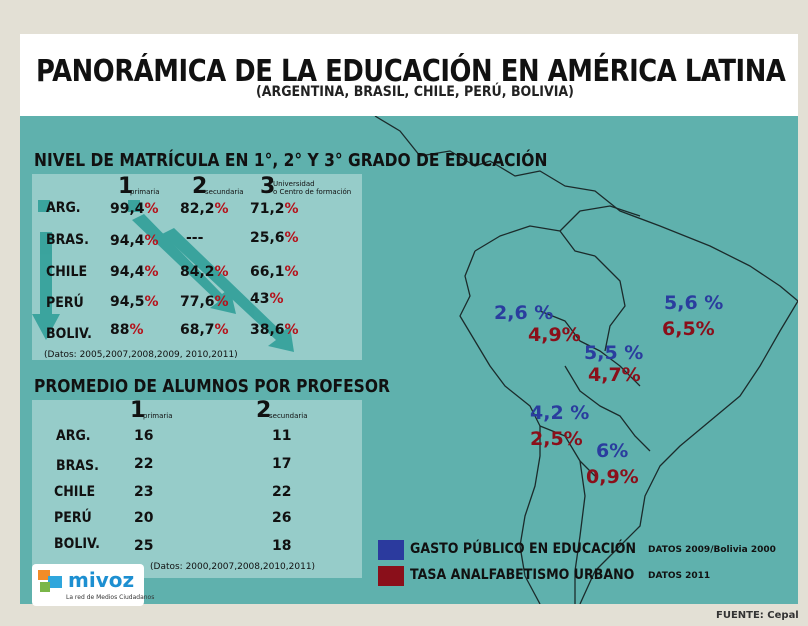 The height and width of the screenshot is (626, 808). I want to click on ratio-row-label: BOLIV., so click(77, 544).